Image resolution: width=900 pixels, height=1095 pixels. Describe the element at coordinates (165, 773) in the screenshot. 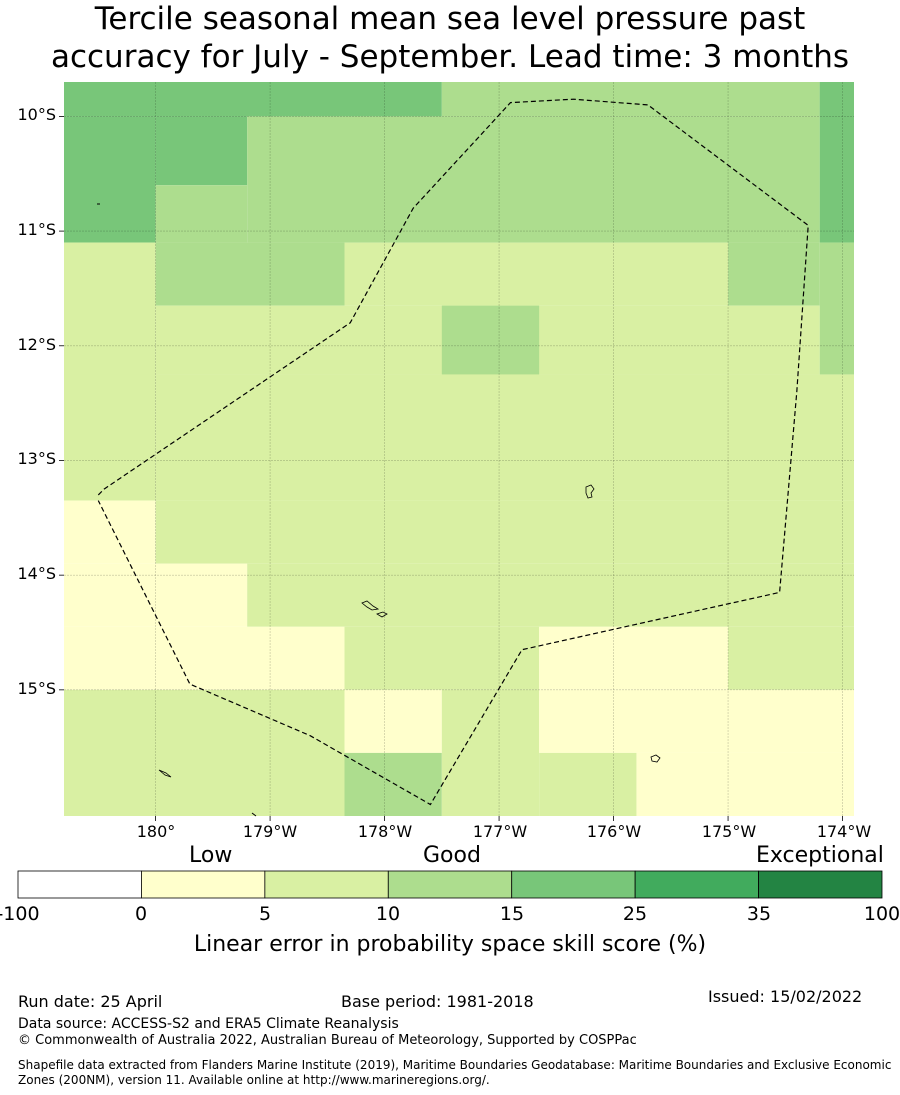

I see `island-fiji-north` at that location.